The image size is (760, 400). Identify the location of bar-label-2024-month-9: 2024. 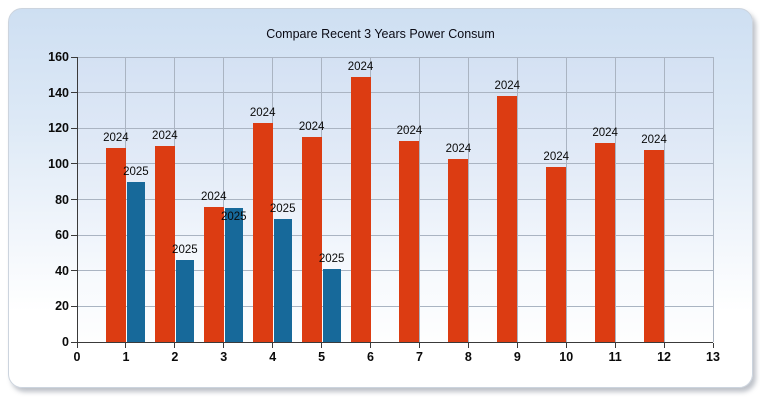
(507, 86).